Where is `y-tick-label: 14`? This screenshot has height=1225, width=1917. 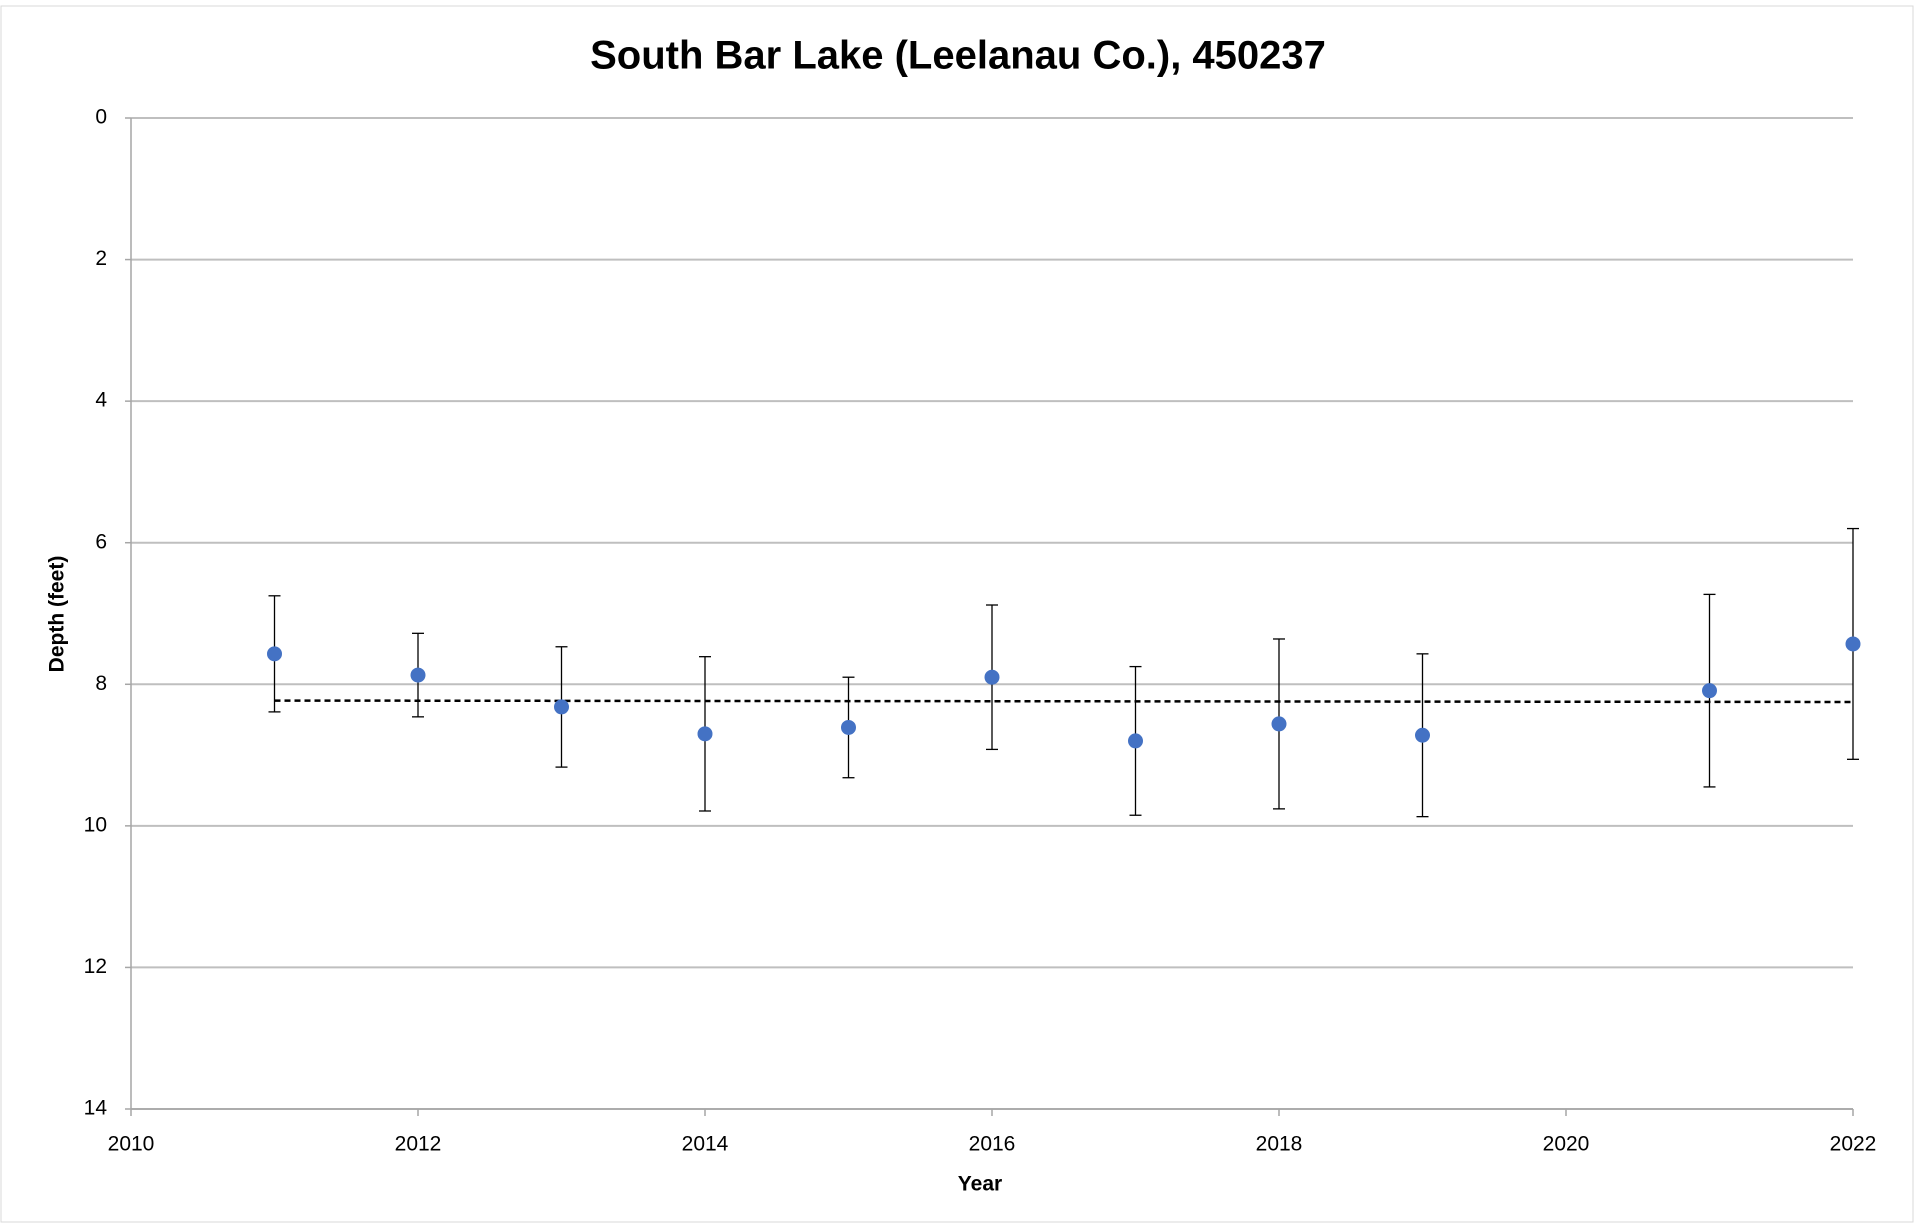 y-tick-label: 14 is located at coordinates (96, 1108).